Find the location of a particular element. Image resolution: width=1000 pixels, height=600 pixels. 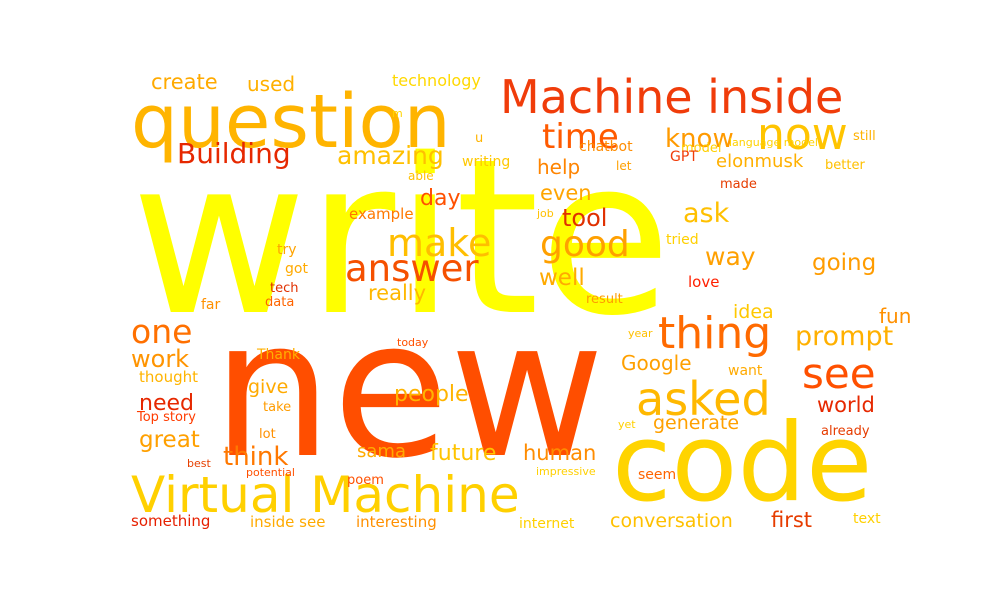

word-year: year is located at coordinates (640, 333).